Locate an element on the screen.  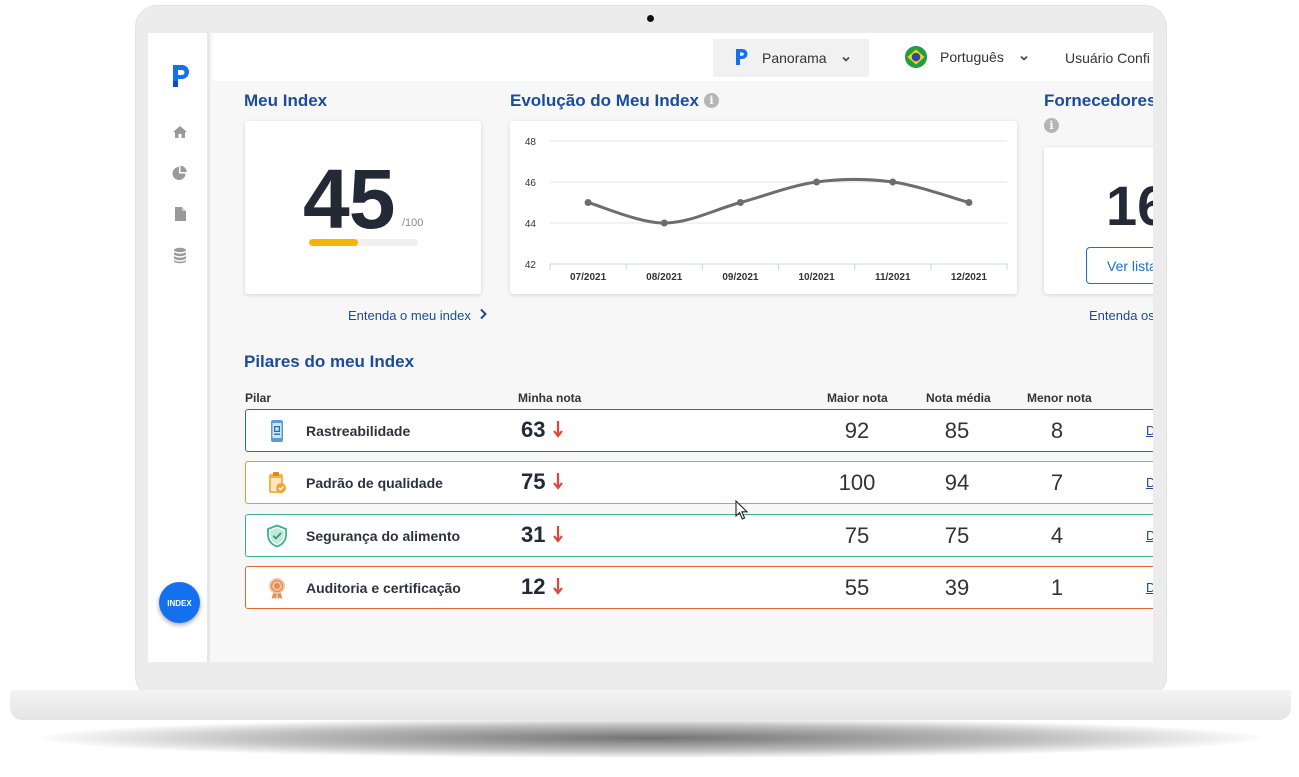
y-tick-label: 44 is located at coordinates (531, 224).